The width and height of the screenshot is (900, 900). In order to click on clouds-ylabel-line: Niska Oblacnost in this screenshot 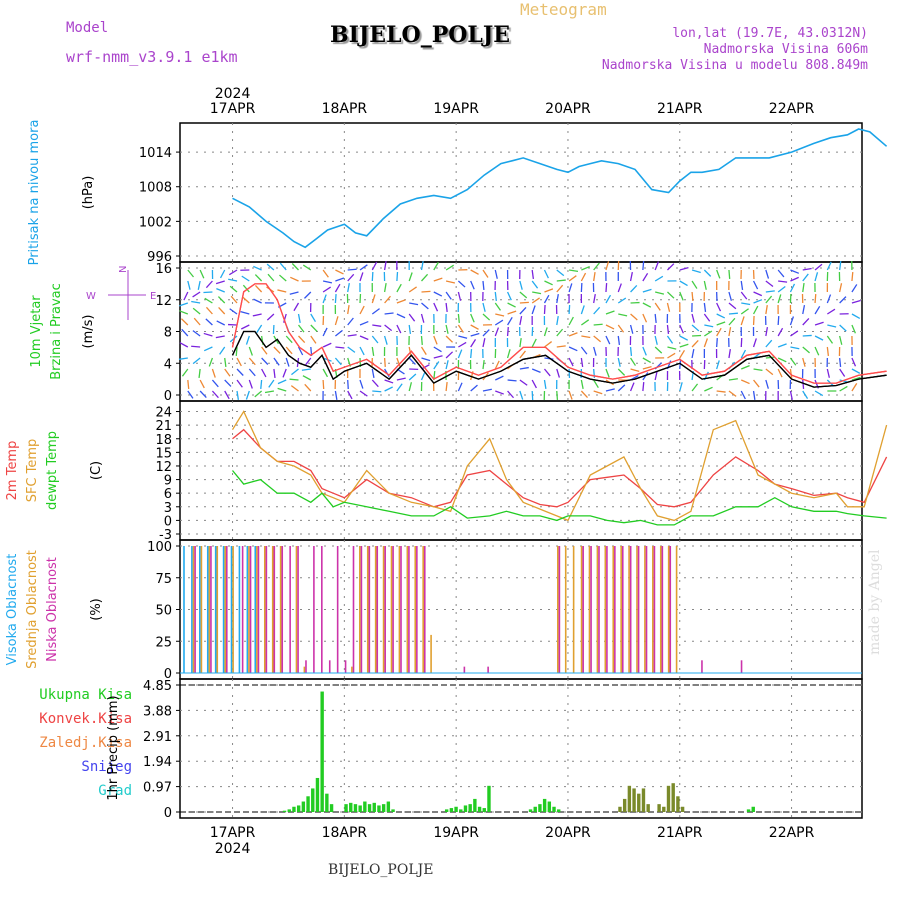, I will do `click(52, 609)`.